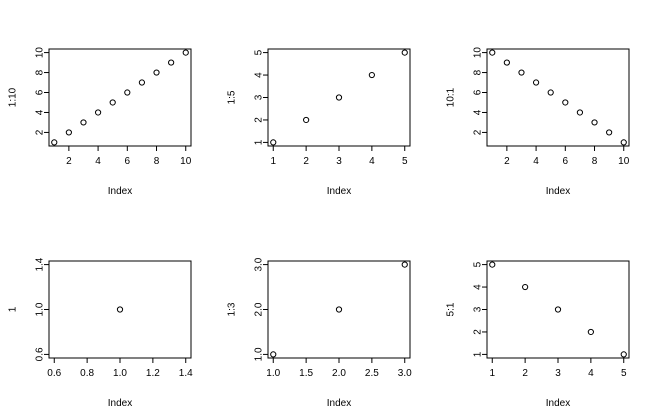  What do you see at coordinates (372, 373) in the screenshot?
I see `x-tick-label: 2.5` at bounding box center [372, 373].